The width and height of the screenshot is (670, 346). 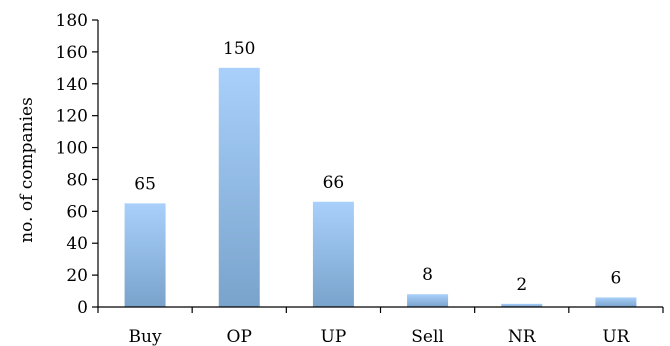 I want to click on bar-ur, so click(x=616, y=302).